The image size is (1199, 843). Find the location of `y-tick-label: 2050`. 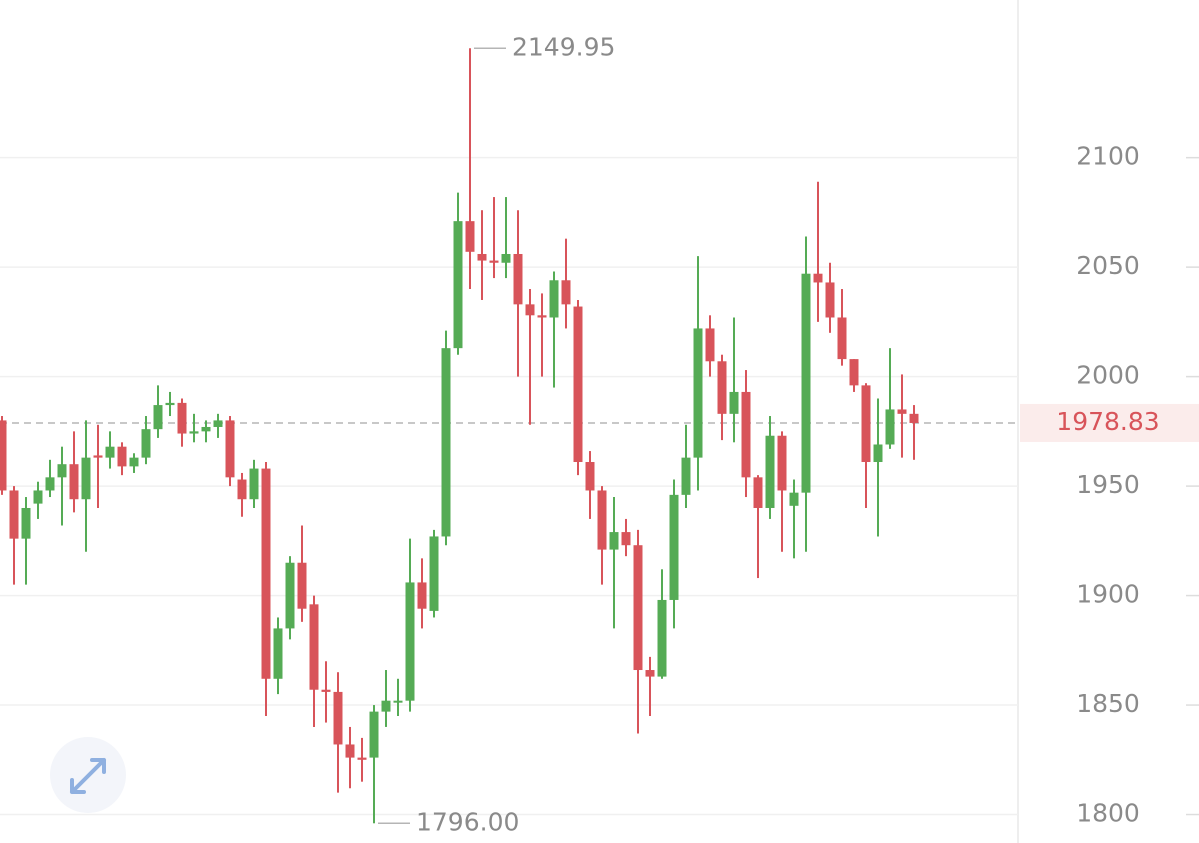

y-tick-label: 2050 is located at coordinates (1108, 265).